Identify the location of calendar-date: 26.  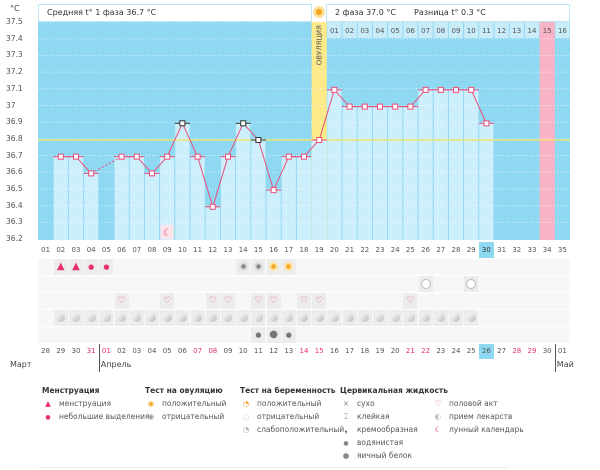
(486, 351).